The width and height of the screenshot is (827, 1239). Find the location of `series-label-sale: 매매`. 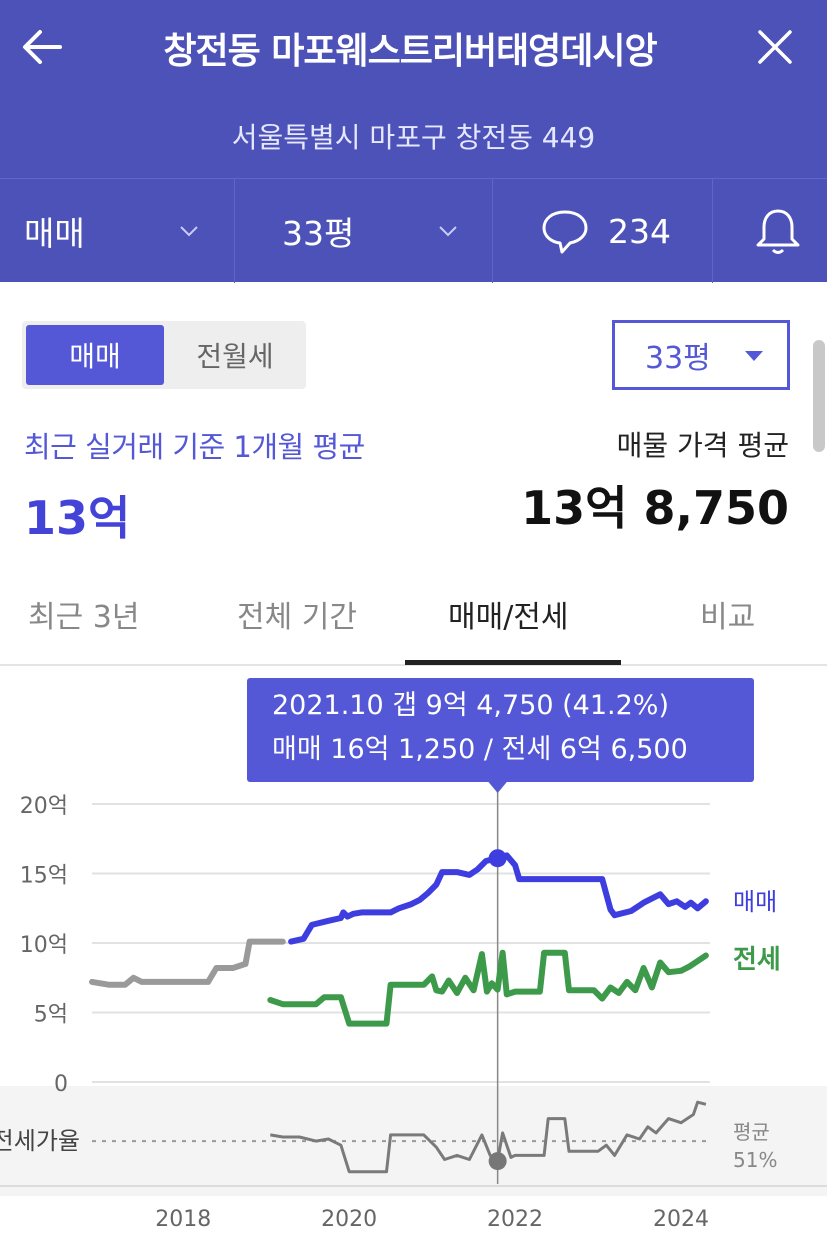

series-label-sale: 매매 is located at coordinates (755, 902).